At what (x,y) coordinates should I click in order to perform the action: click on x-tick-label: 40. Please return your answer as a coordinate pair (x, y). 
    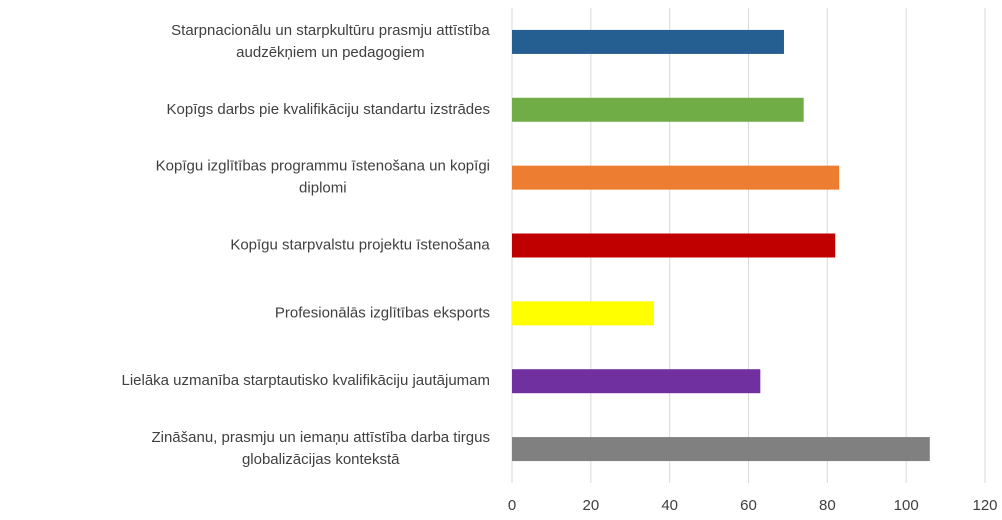
    Looking at the image, I should click on (669, 505).